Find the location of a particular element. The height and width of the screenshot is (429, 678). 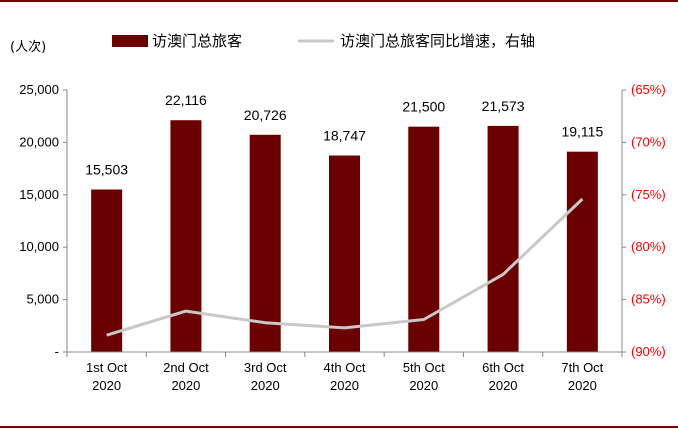

left-tick-label-1: 5,000 is located at coordinates (42, 299).